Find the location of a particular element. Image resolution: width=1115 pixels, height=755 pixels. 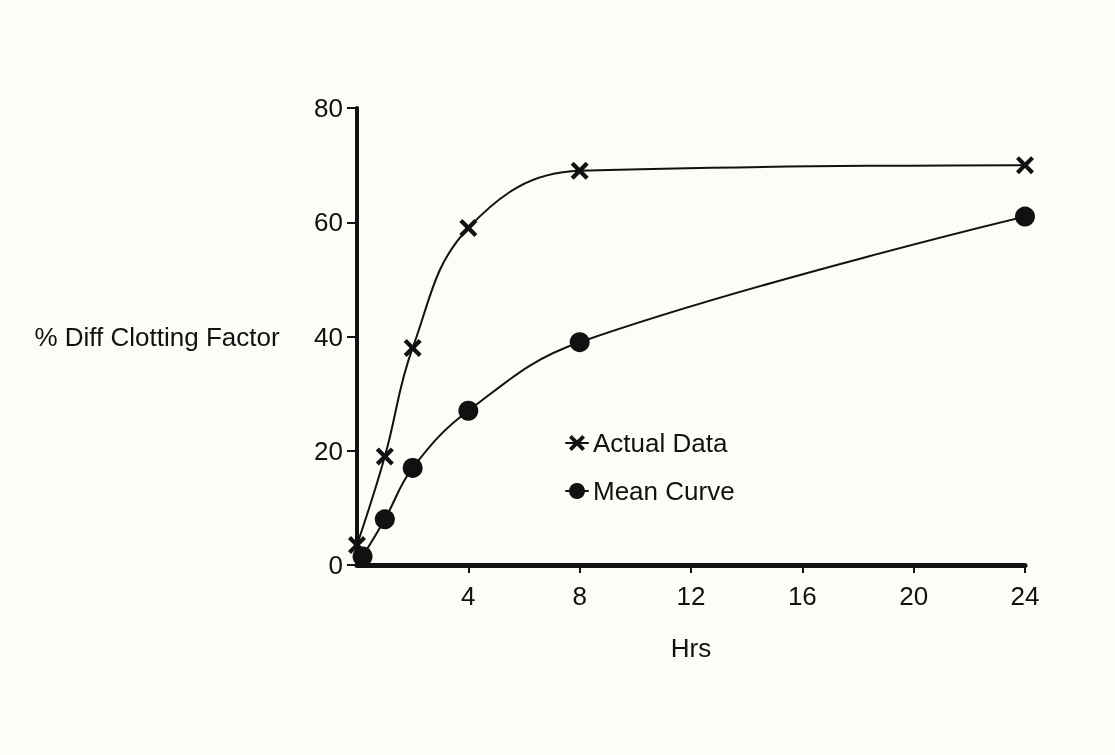

y-tick-label: 40 is located at coordinates (328, 336).